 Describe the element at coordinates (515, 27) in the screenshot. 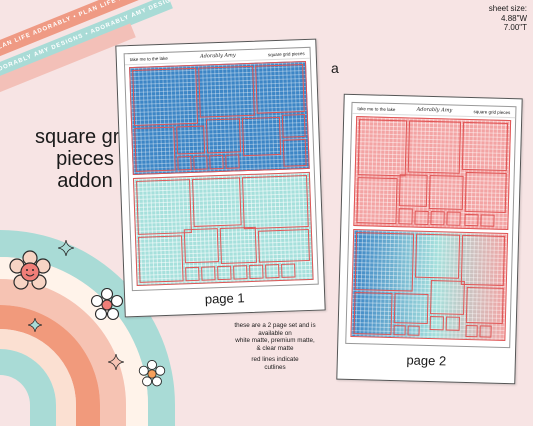

I see `sheet-size-height: 7.00"T` at that location.